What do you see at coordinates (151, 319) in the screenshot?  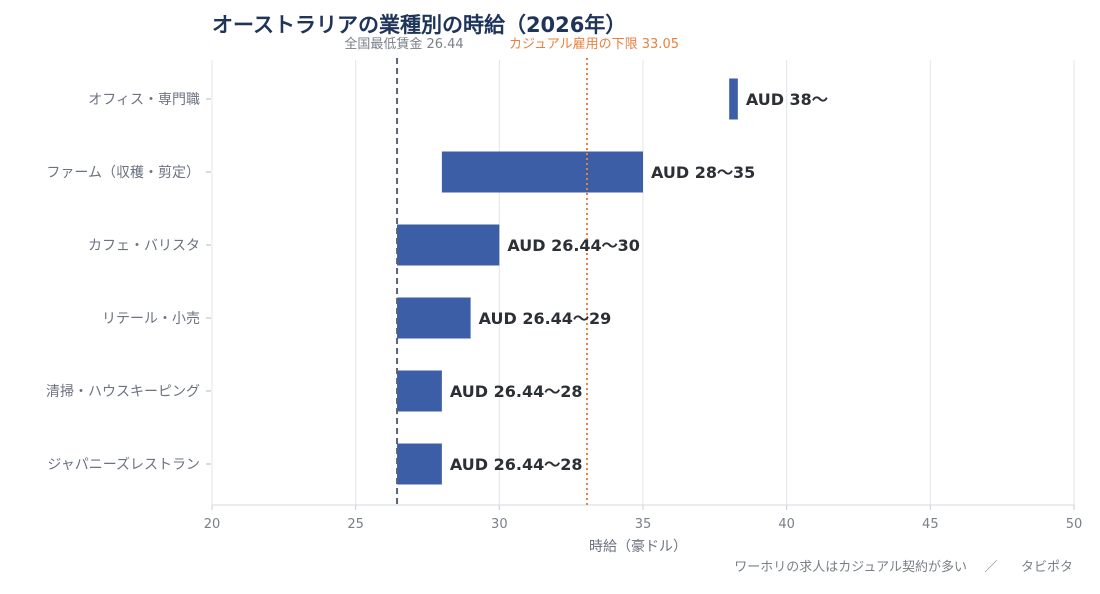 I see `category-label: リテール・小売` at bounding box center [151, 319].